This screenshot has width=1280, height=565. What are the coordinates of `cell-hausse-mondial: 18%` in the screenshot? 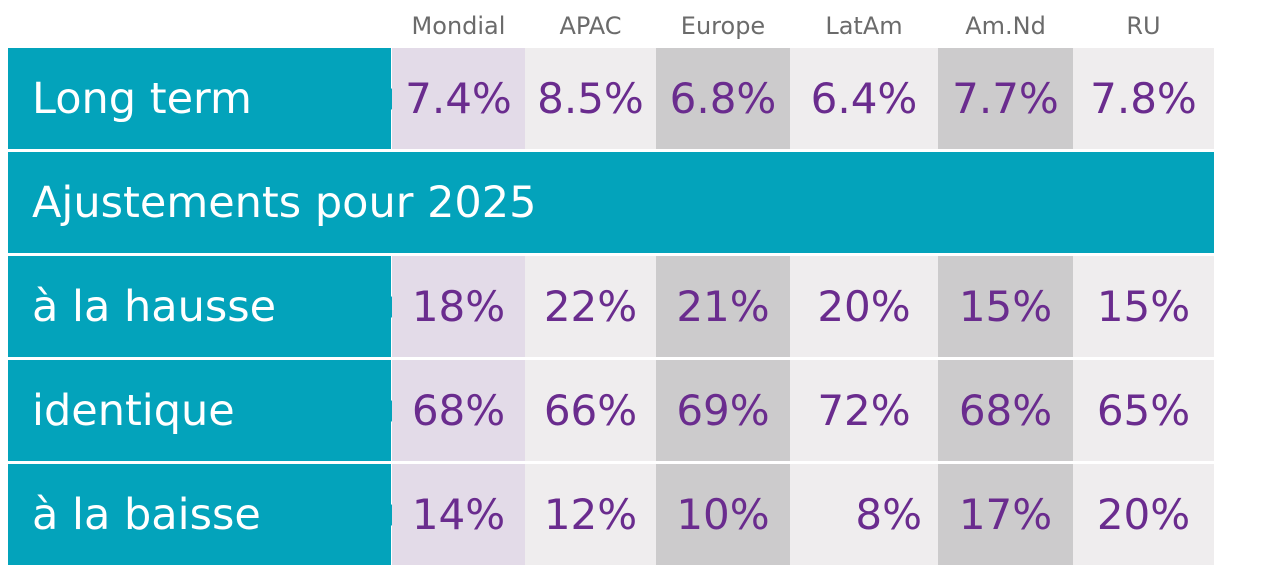 It's located at (458, 306).